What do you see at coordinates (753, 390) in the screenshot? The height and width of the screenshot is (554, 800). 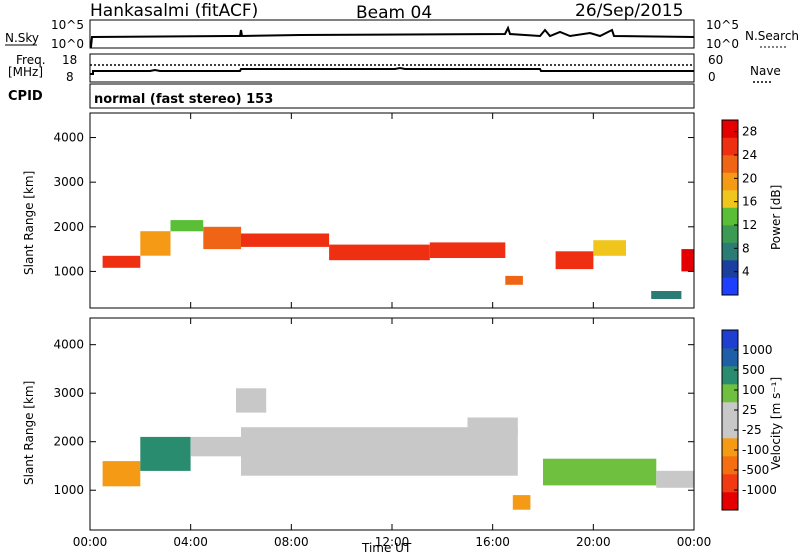 I see `velocity-cbar-ticklabel-2: 100` at bounding box center [753, 390].